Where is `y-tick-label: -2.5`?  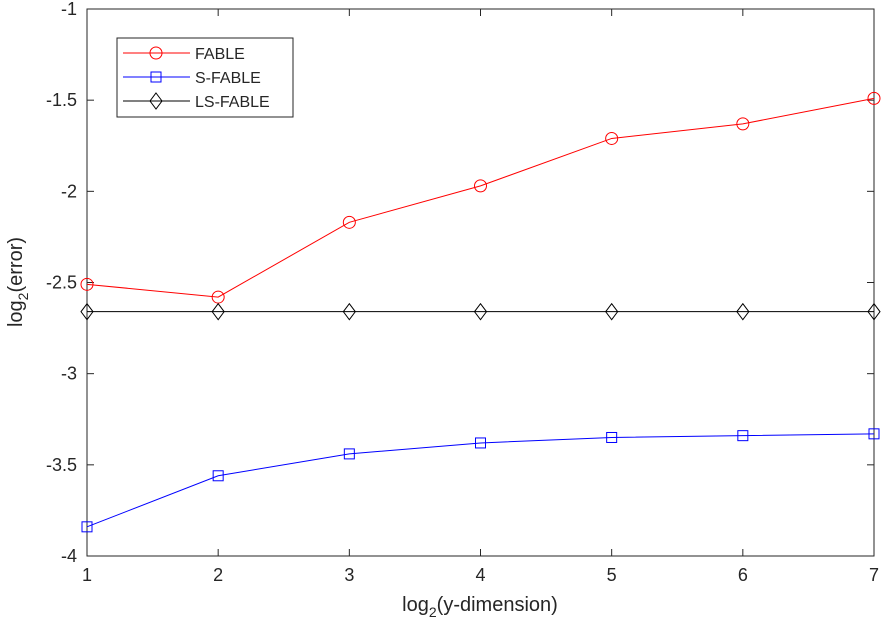
y-tick-label: -2.5 is located at coordinates (61, 283).